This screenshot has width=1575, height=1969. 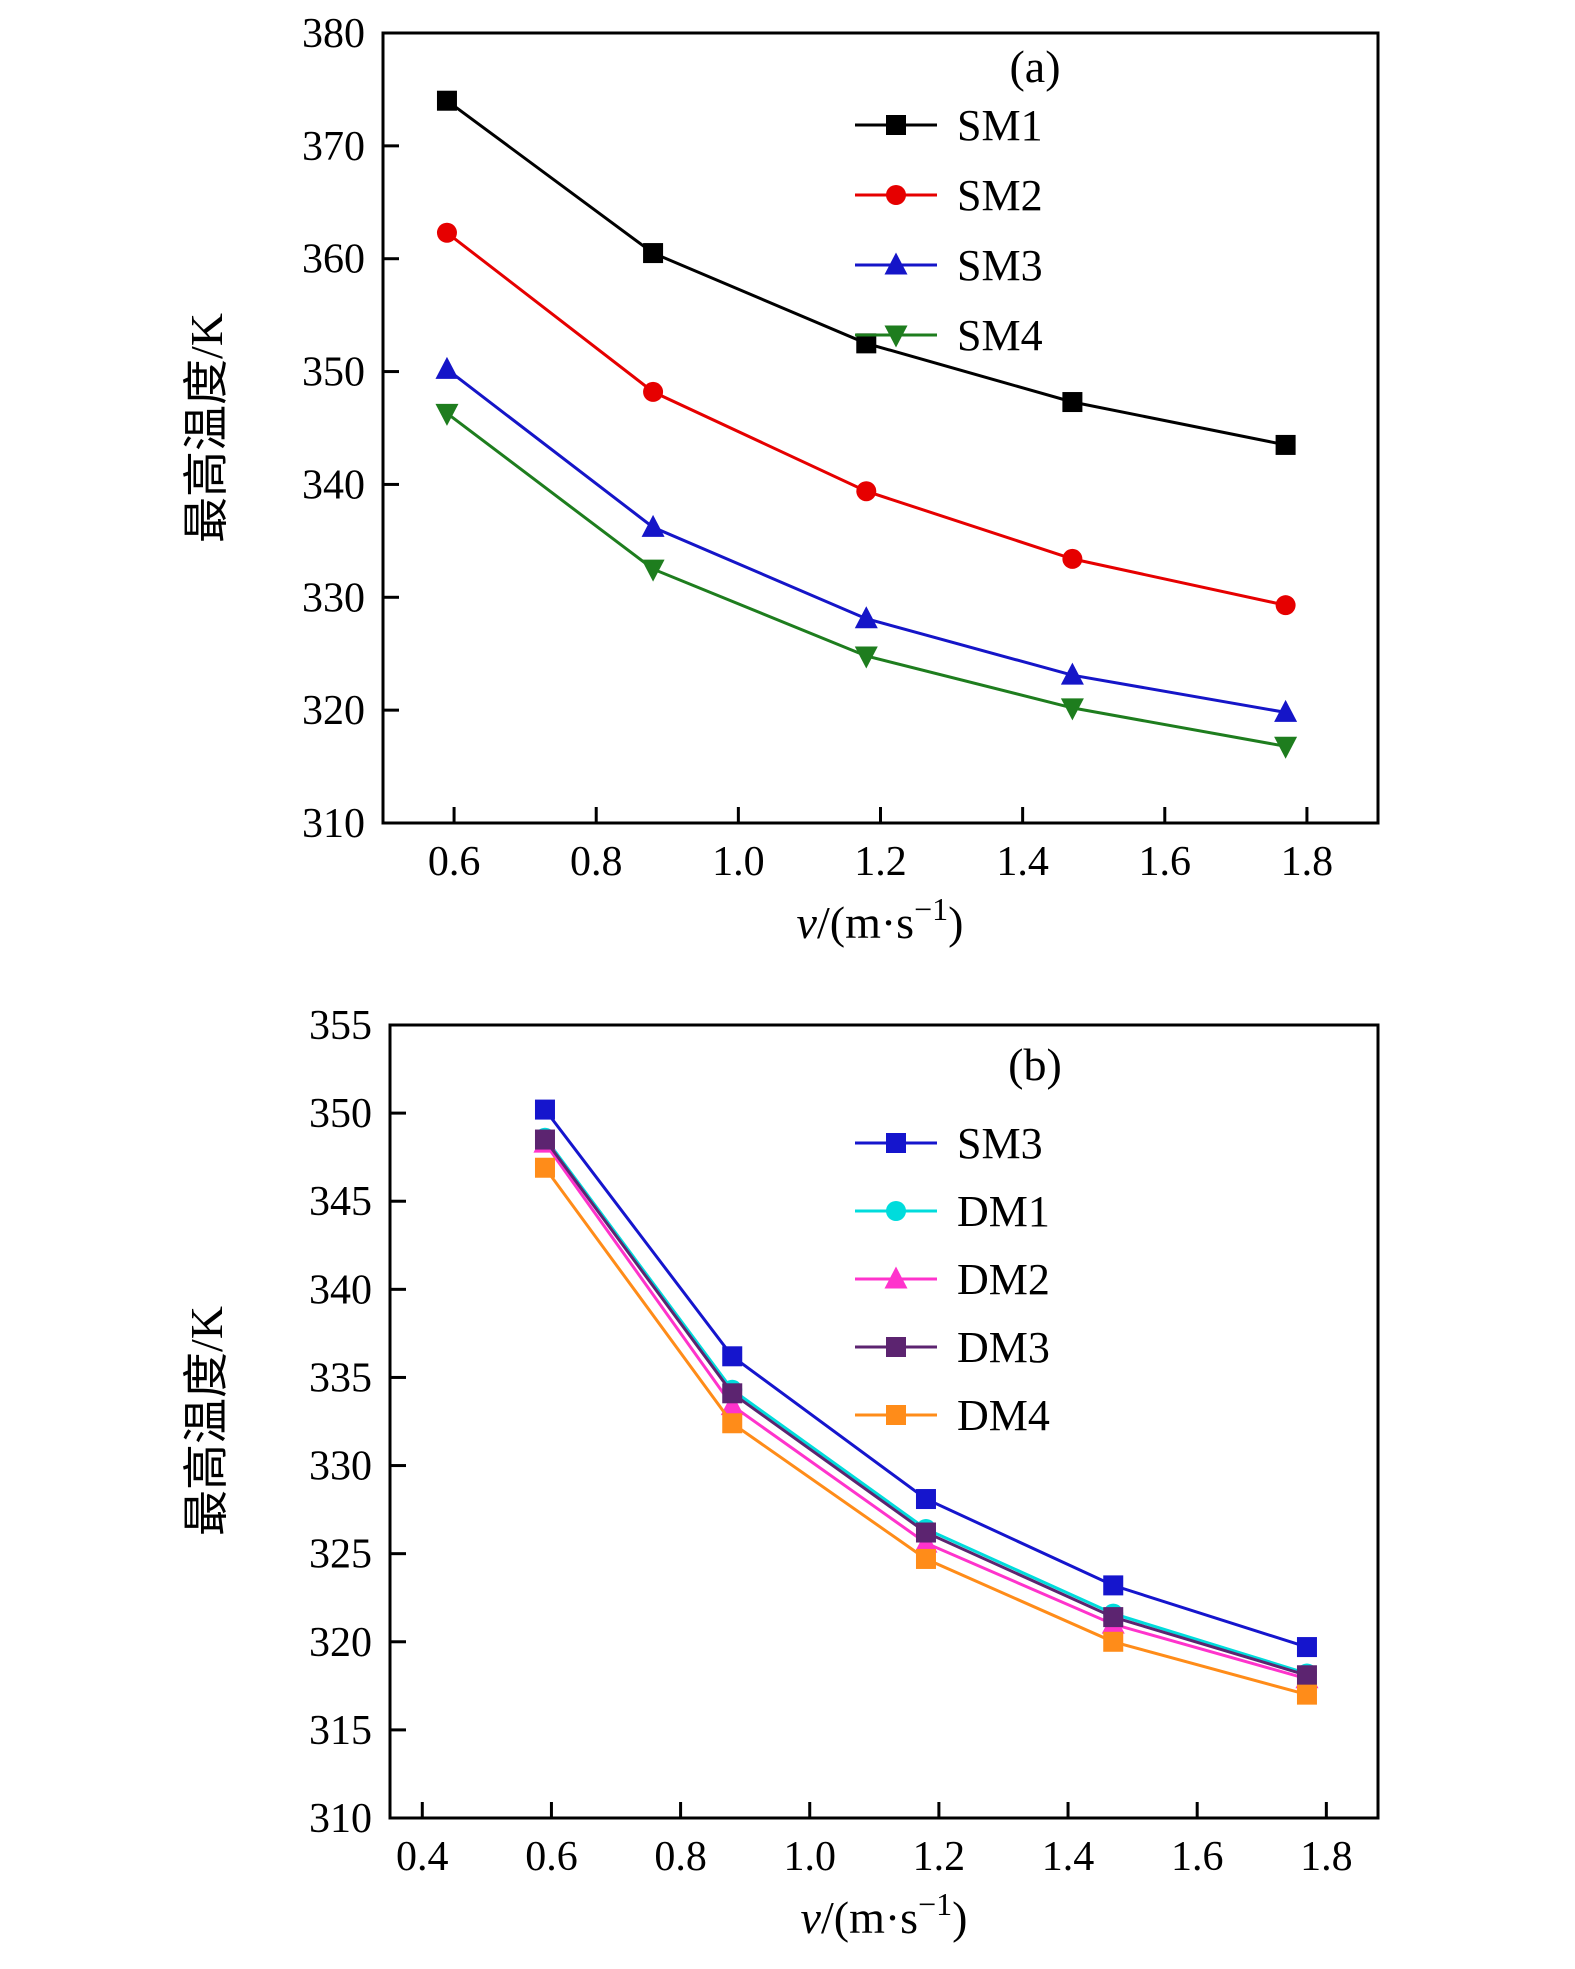 What do you see at coordinates (949, 230) in the screenshot?
I see `legend: SM1 SM2 SM3 SM4` at bounding box center [949, 230].